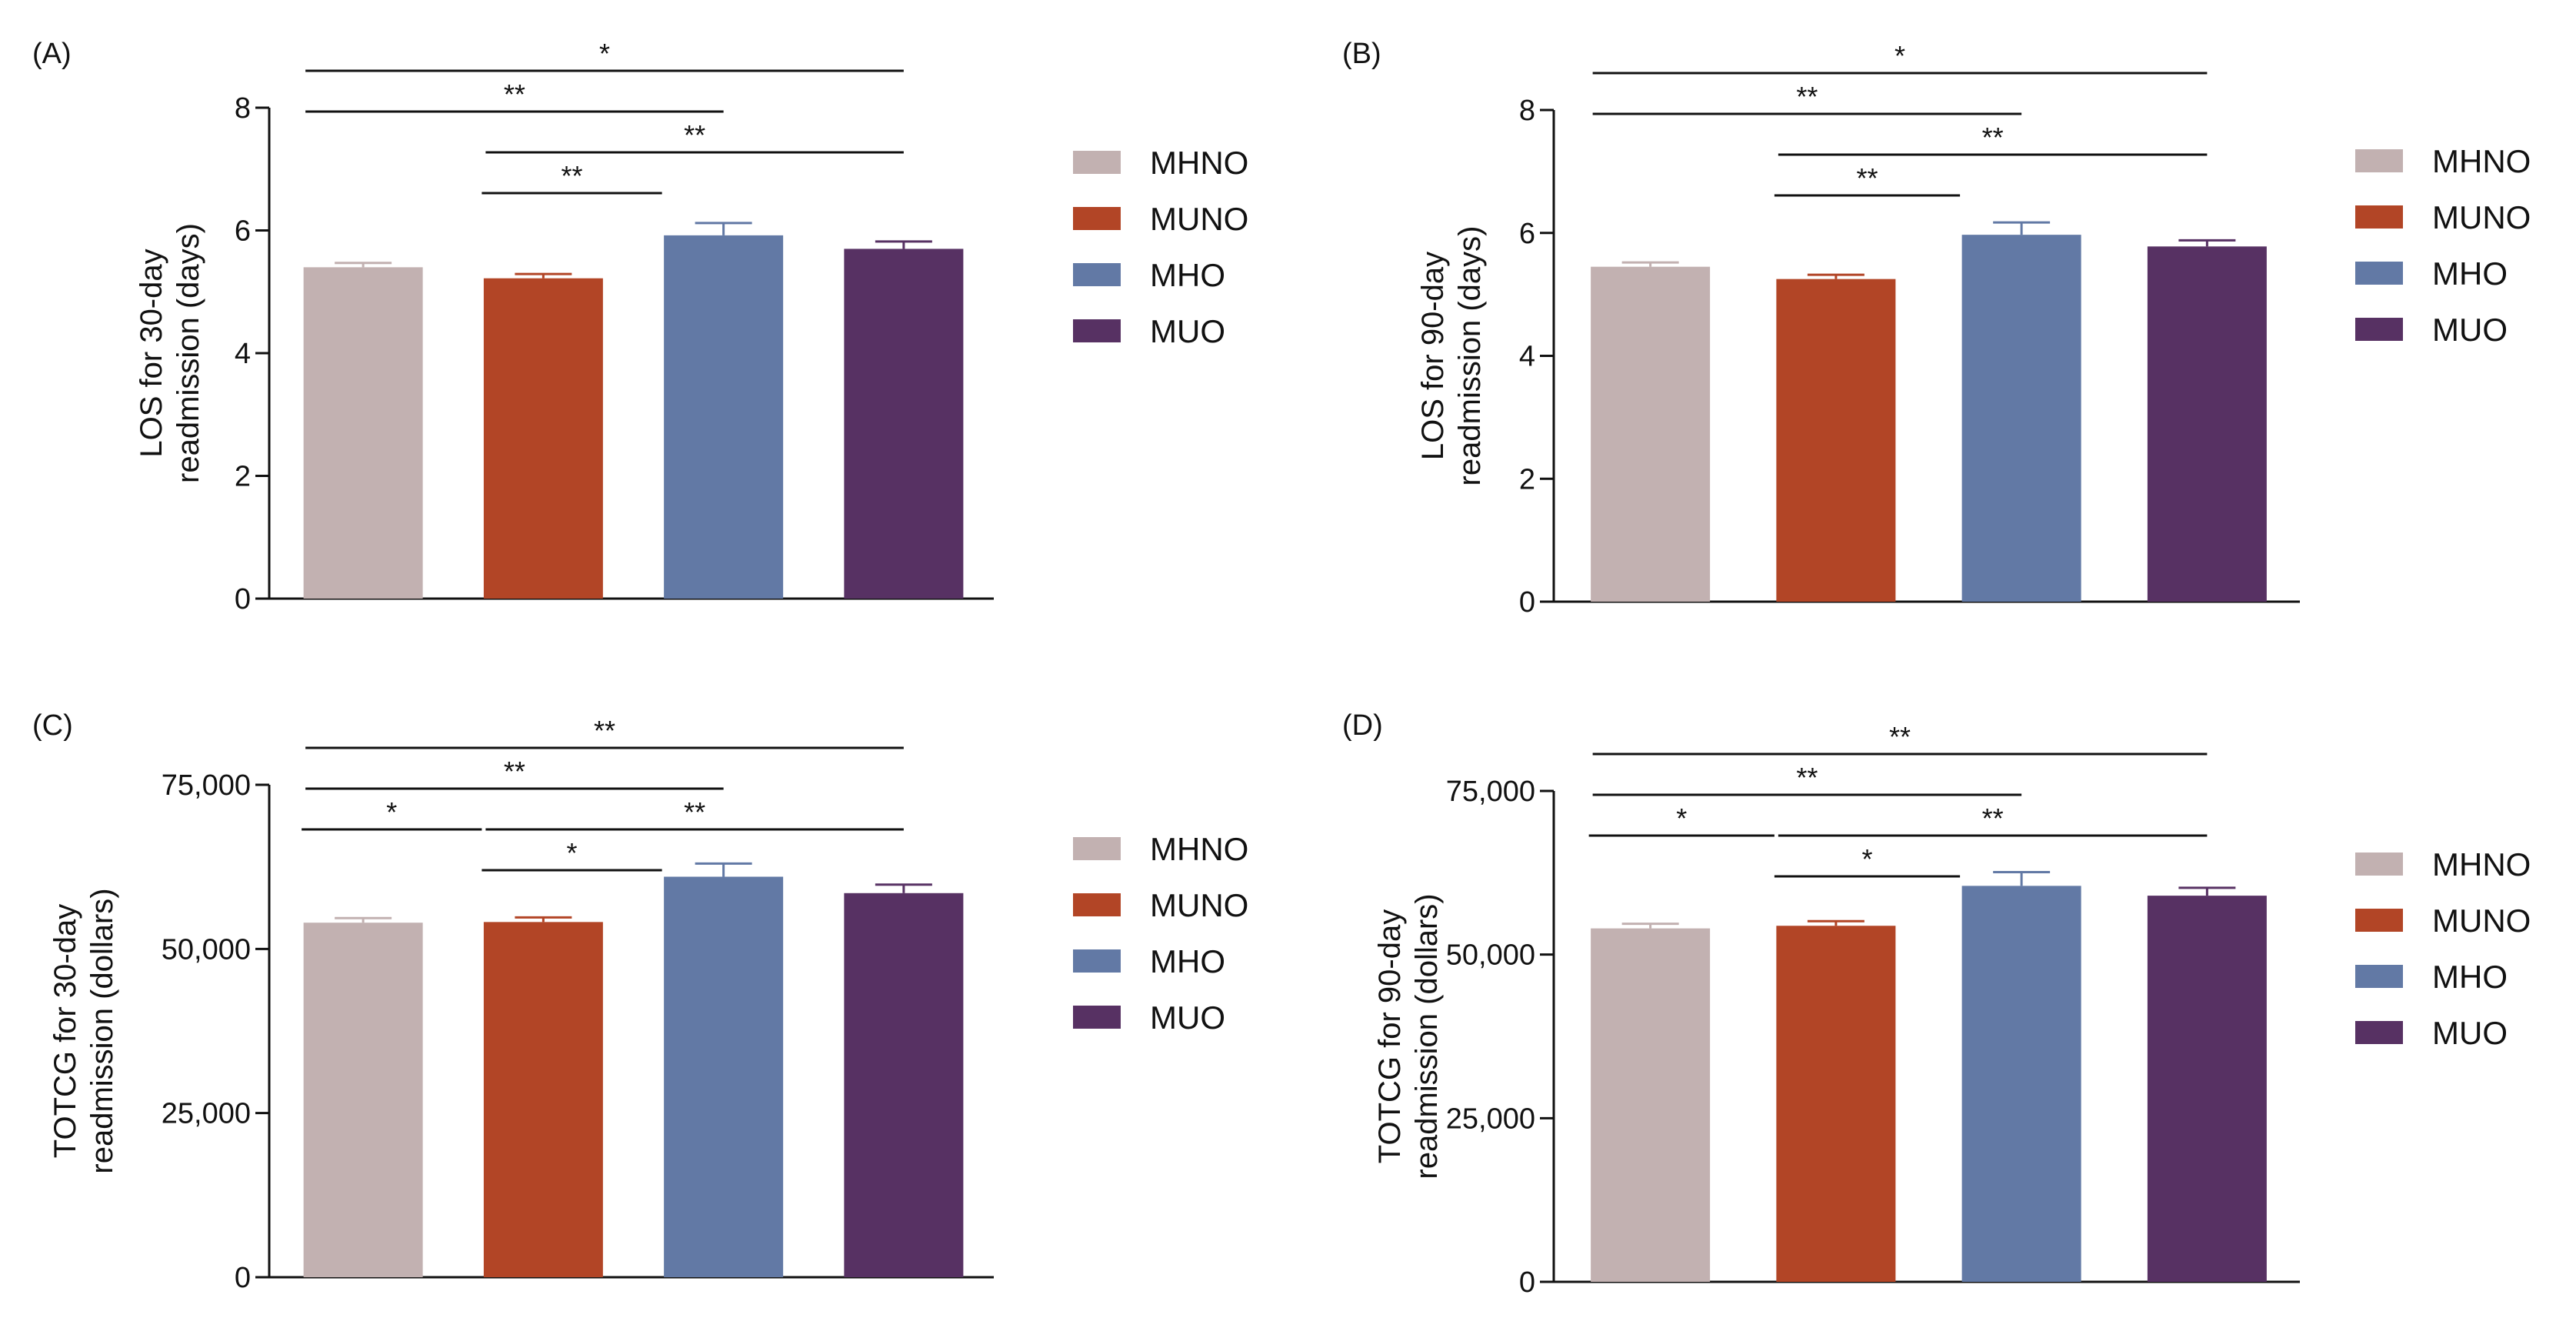 This screenshot has height=1338, width=2576. What do you see at coordinates (65, 1031) in the screenshot?
I see `y-axis-label-line: TOTCG for 30-day` at bounding box center [65, 1031].